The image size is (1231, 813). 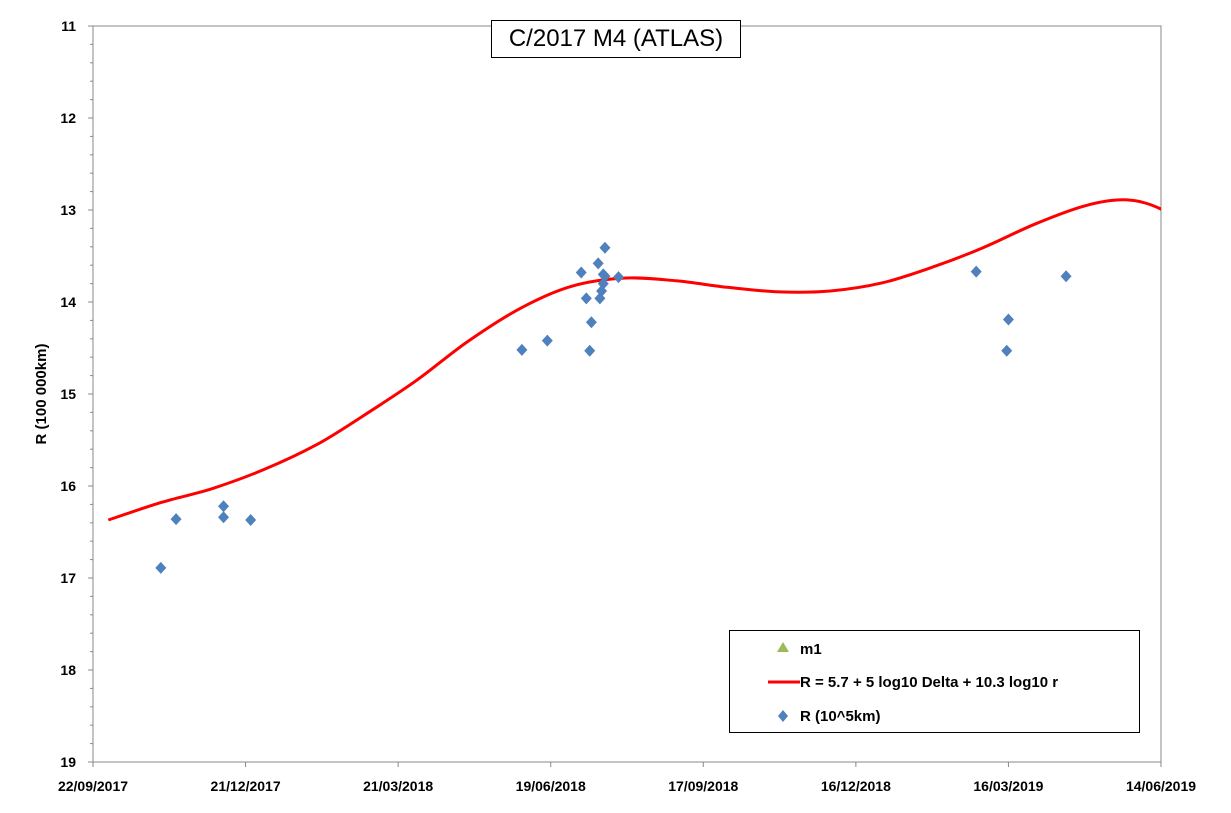 I want to click on x-tick-label: 19/06/2018, so click(x=551, y=786).